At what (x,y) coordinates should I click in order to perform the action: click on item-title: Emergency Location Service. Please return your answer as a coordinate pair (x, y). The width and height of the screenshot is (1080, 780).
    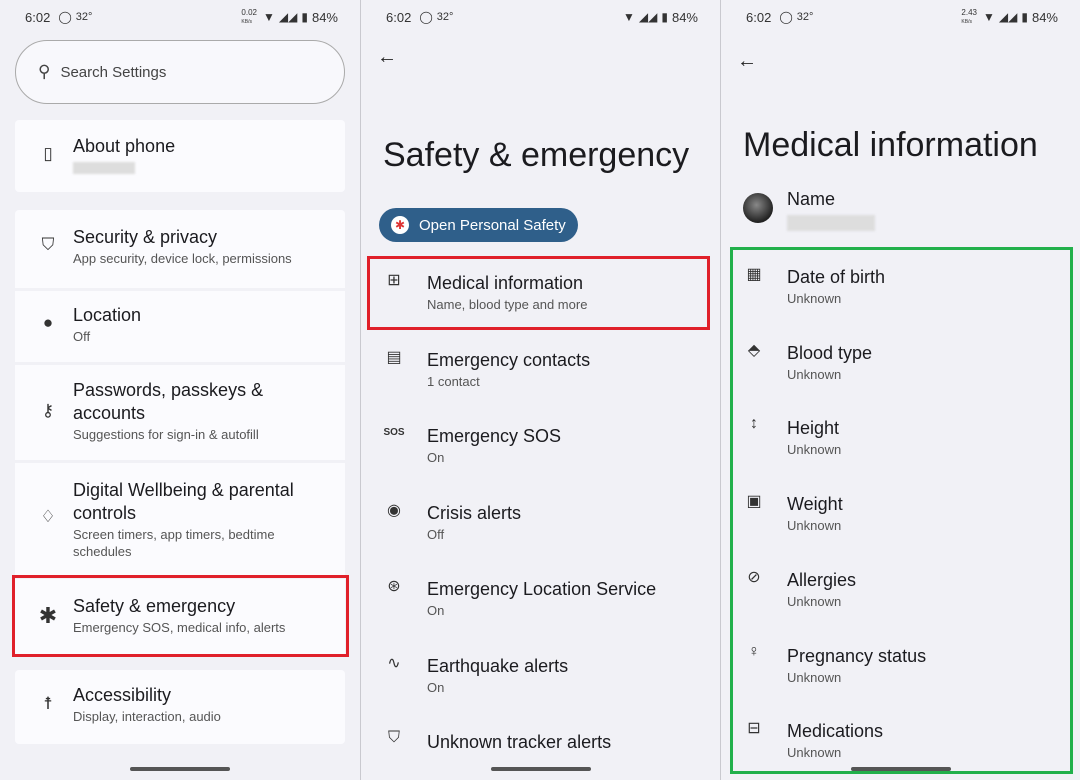
    Looking at the image, I should click on (542, 589).